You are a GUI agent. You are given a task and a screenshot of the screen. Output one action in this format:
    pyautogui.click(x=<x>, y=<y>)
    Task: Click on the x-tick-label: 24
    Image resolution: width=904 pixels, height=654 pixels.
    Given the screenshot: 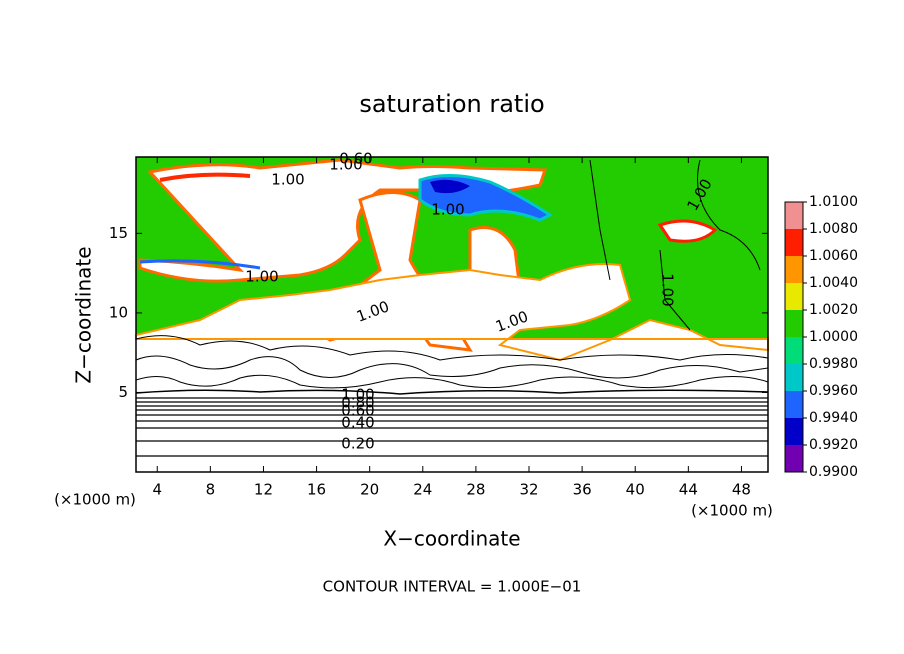 What is the action you would take?
    pyautogui.click(x=422, y=490)
    